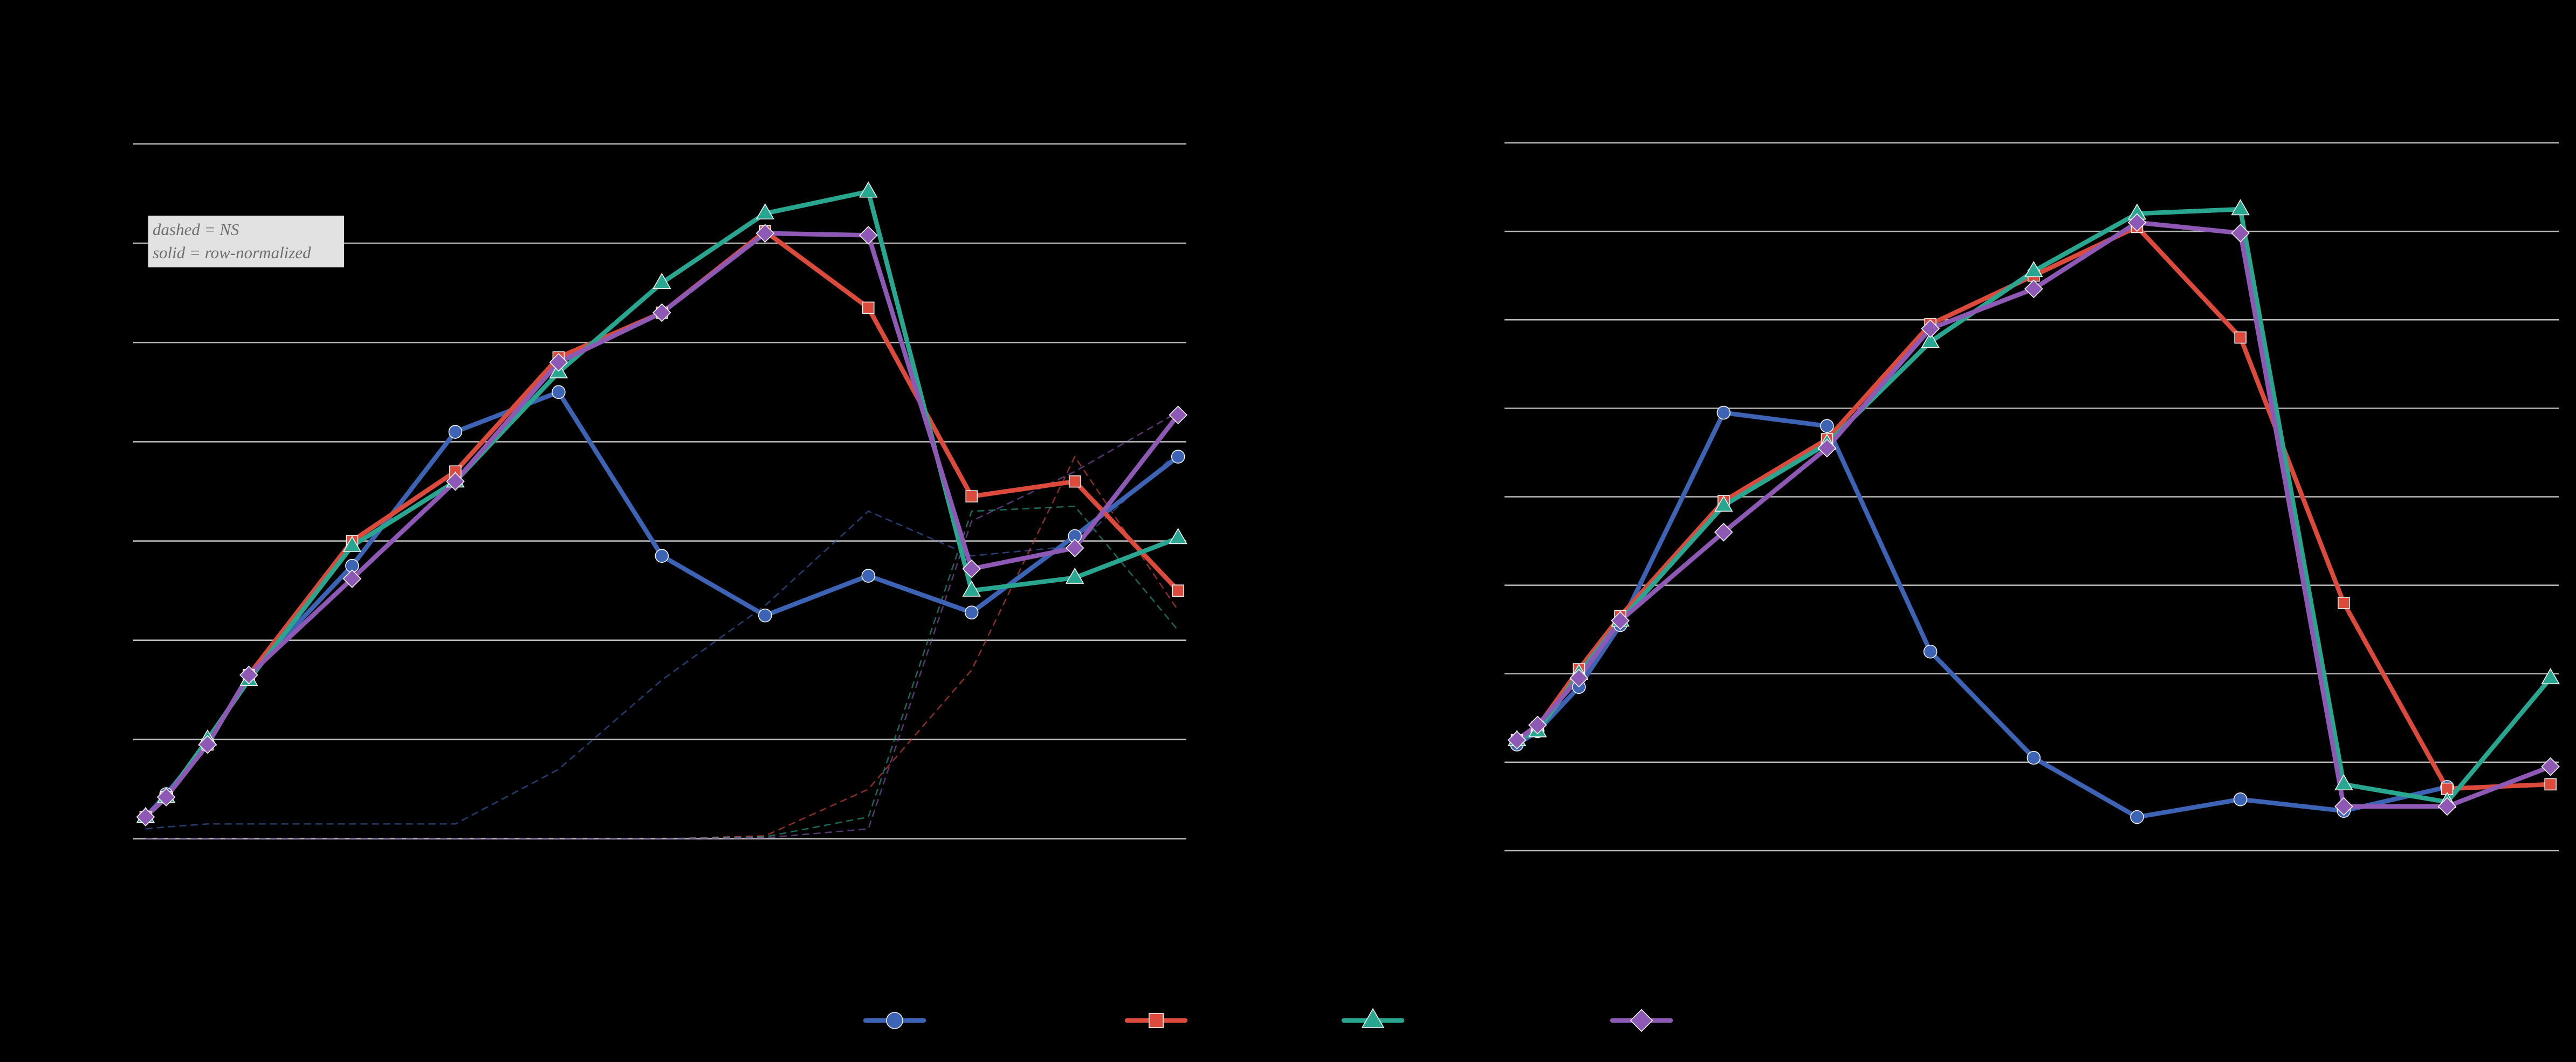  I want to click on annotation-box: dashed = NS solid = row-normalized, so click(246, 241).